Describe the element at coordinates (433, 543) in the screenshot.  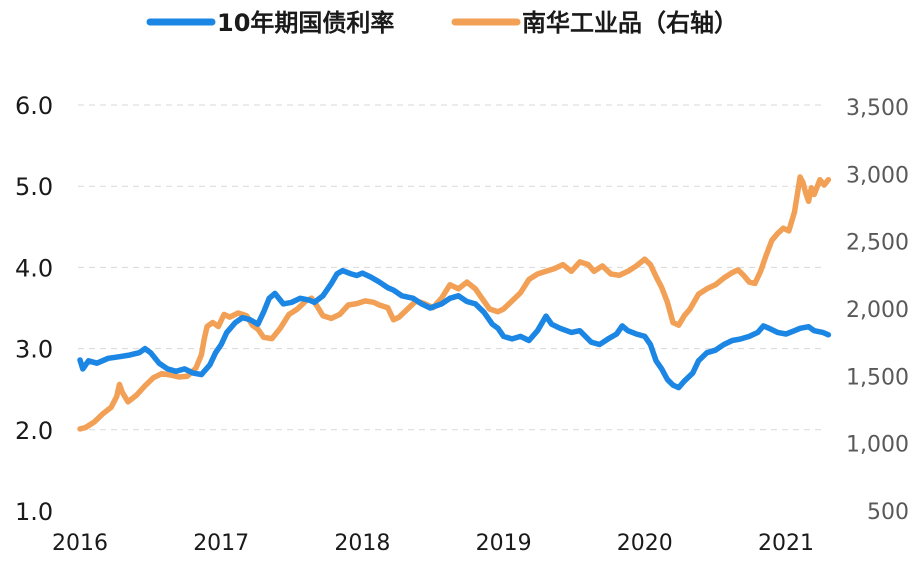
I see `x-axis: 2016 2017 2018 2019 2020 2021` at that location.